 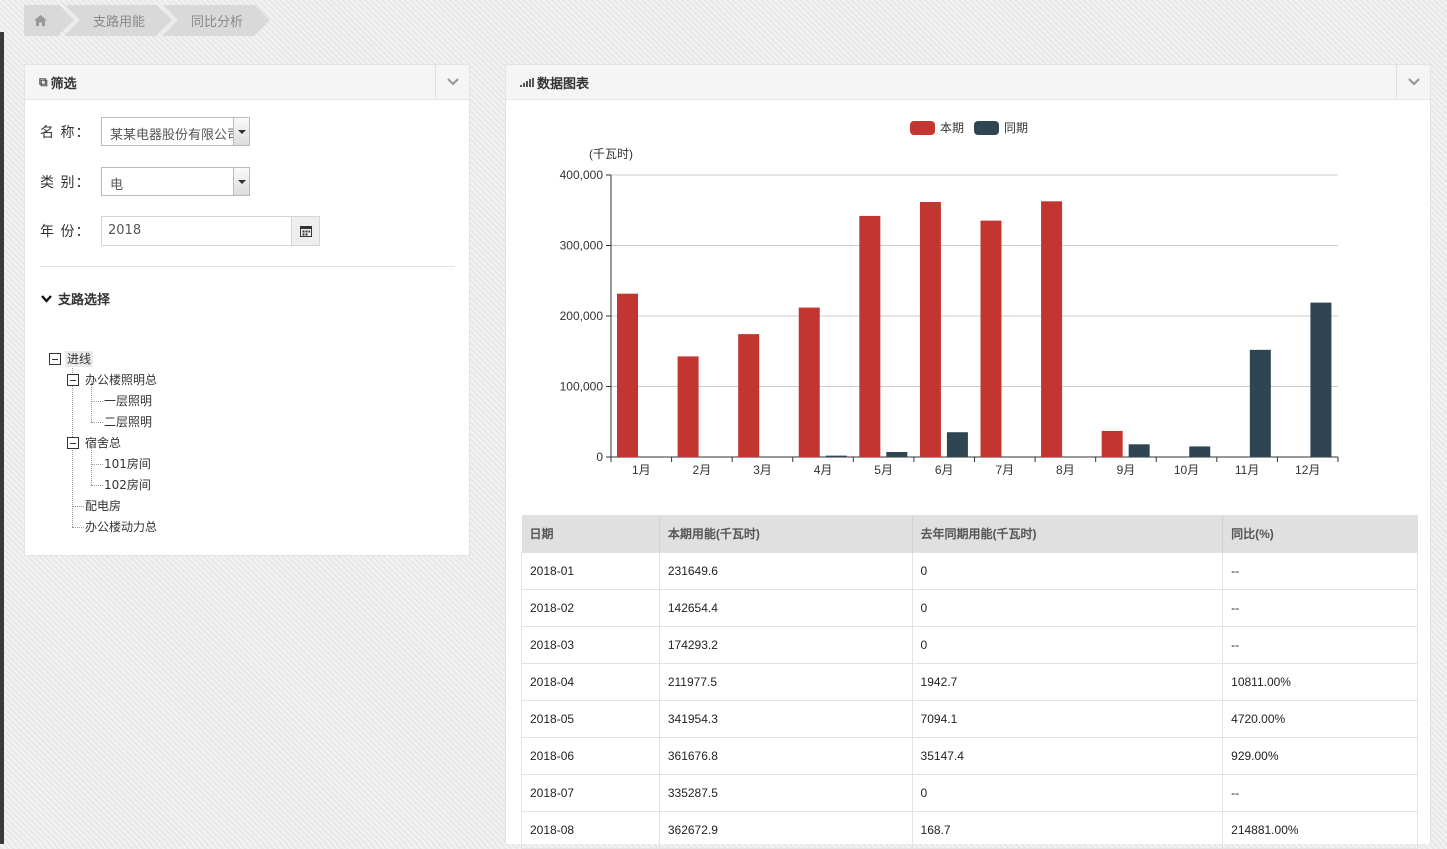 I want to click on tree-node-office-lighting: 办公楼照明总, so click(x=121, y=380).